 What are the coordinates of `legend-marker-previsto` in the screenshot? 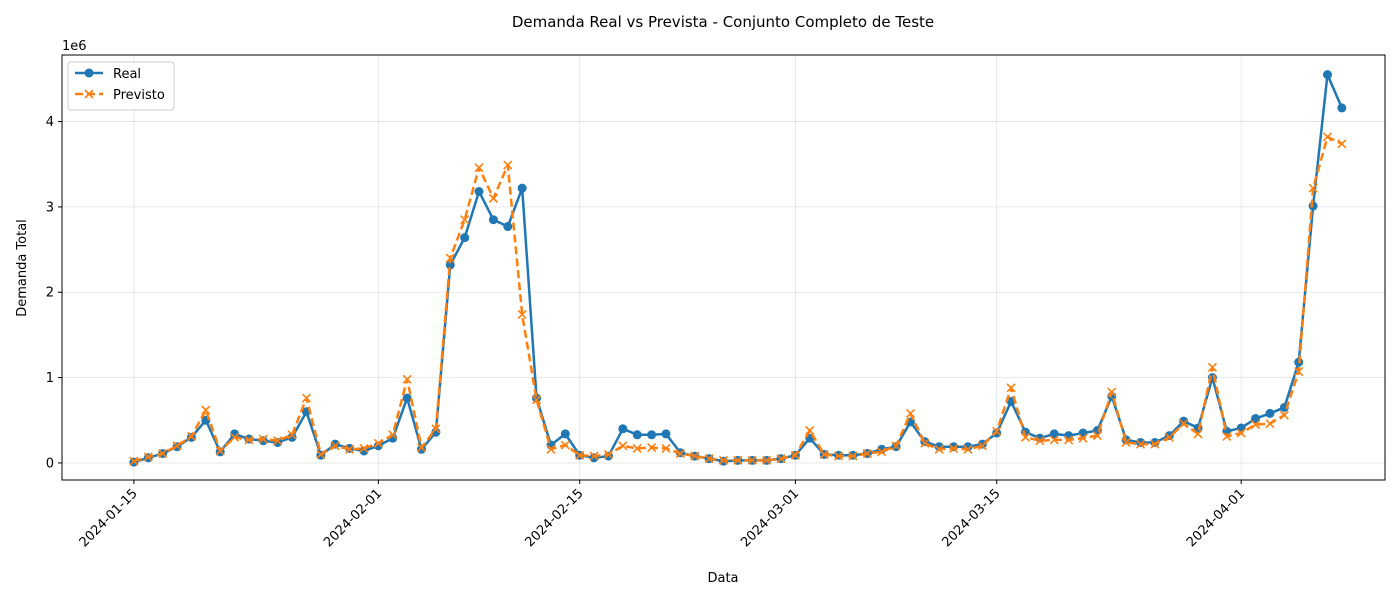 It's located at (89, 94).